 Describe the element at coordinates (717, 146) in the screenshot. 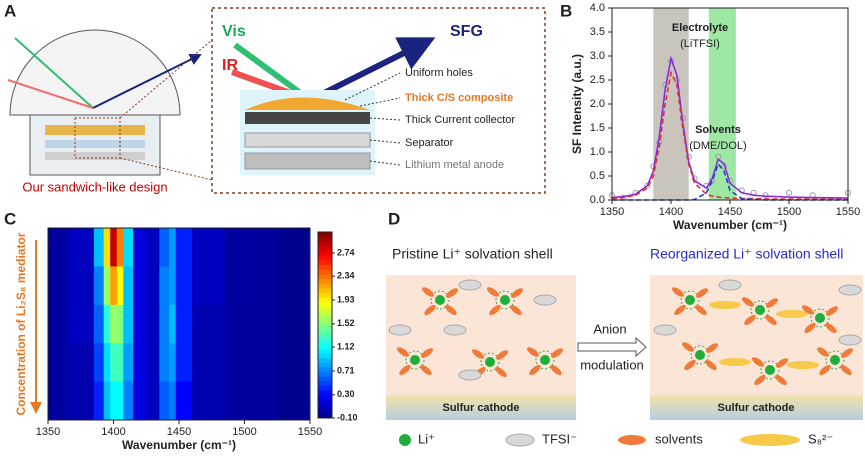

I see `annotation: (DME/DOL)` at that location.